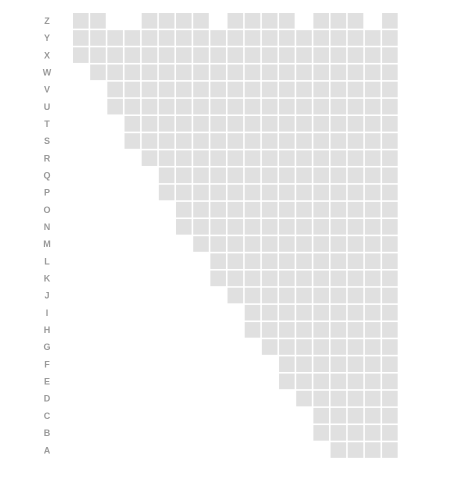 This screenshot has height=502, width=450. I want to click on row-label-t: T, so click(47, 124).